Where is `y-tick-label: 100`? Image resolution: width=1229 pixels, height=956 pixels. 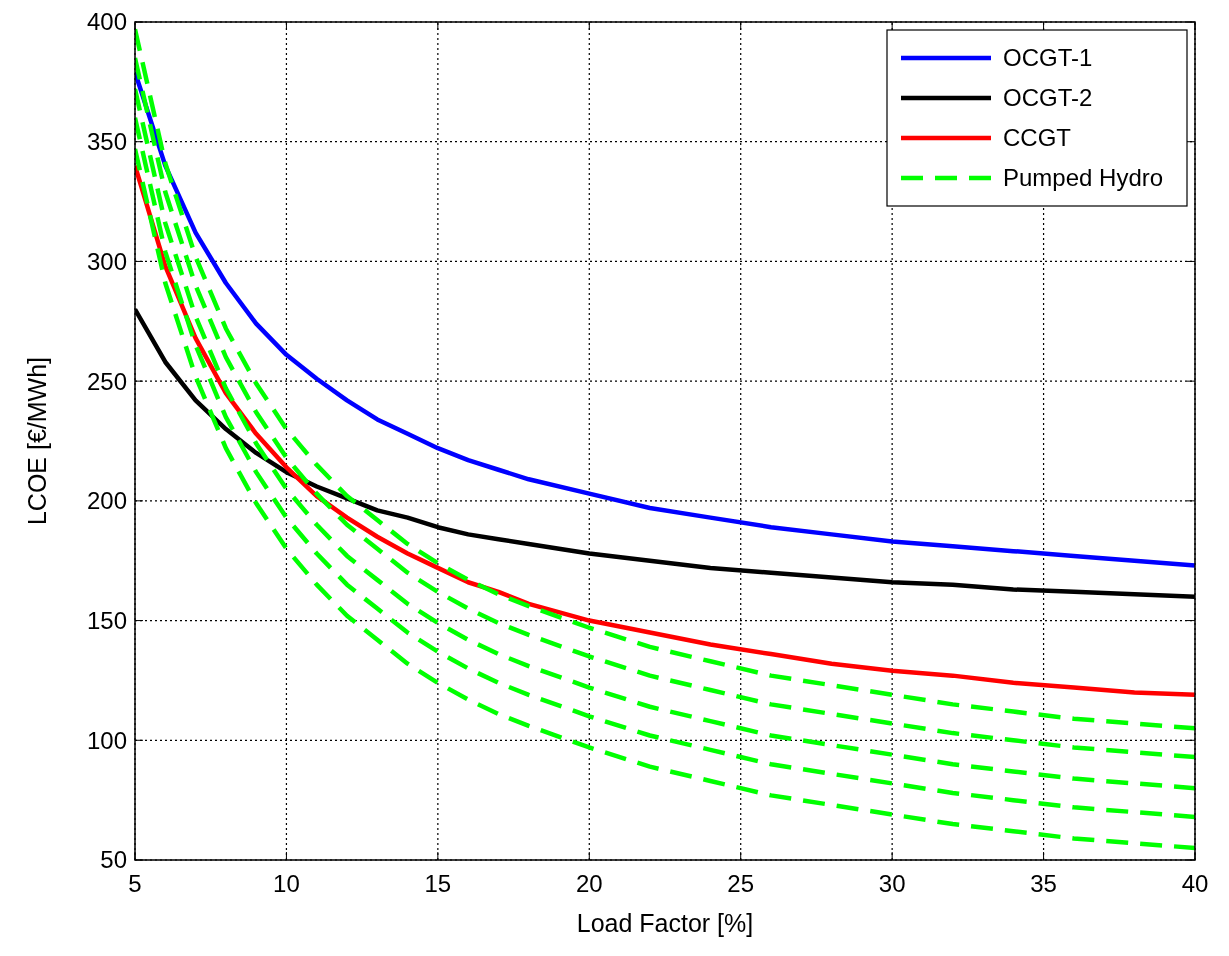 y-tick-label: 100 is located at coordinates (106, 740).